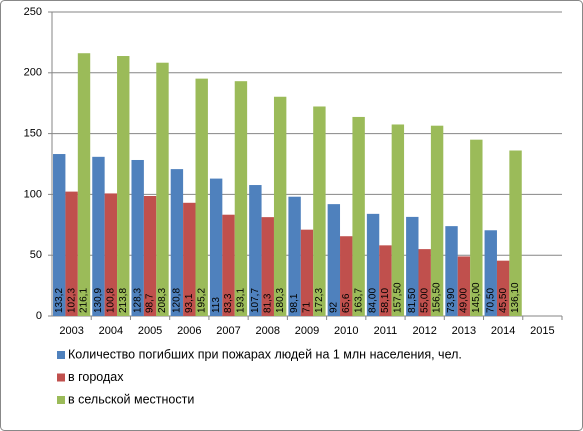 The image size is (583, 431). I want to click on data-label: 100,8, so click(110, 300).